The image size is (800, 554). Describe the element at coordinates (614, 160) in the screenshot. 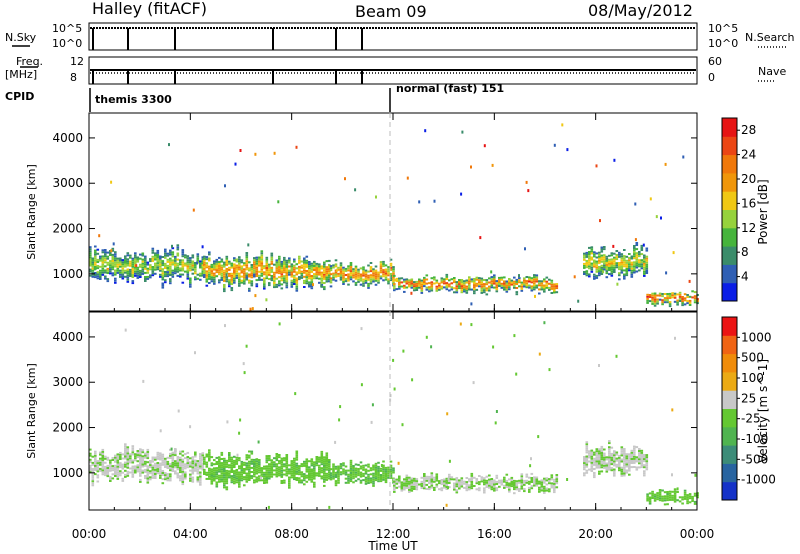

I see `power-scatter-echo` at that location.